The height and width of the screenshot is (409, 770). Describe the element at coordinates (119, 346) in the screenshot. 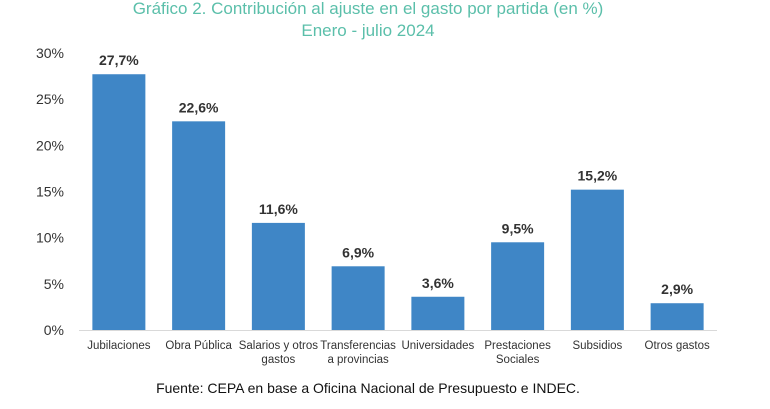

I see `x-tick-label: Jubilaciones` at that location.